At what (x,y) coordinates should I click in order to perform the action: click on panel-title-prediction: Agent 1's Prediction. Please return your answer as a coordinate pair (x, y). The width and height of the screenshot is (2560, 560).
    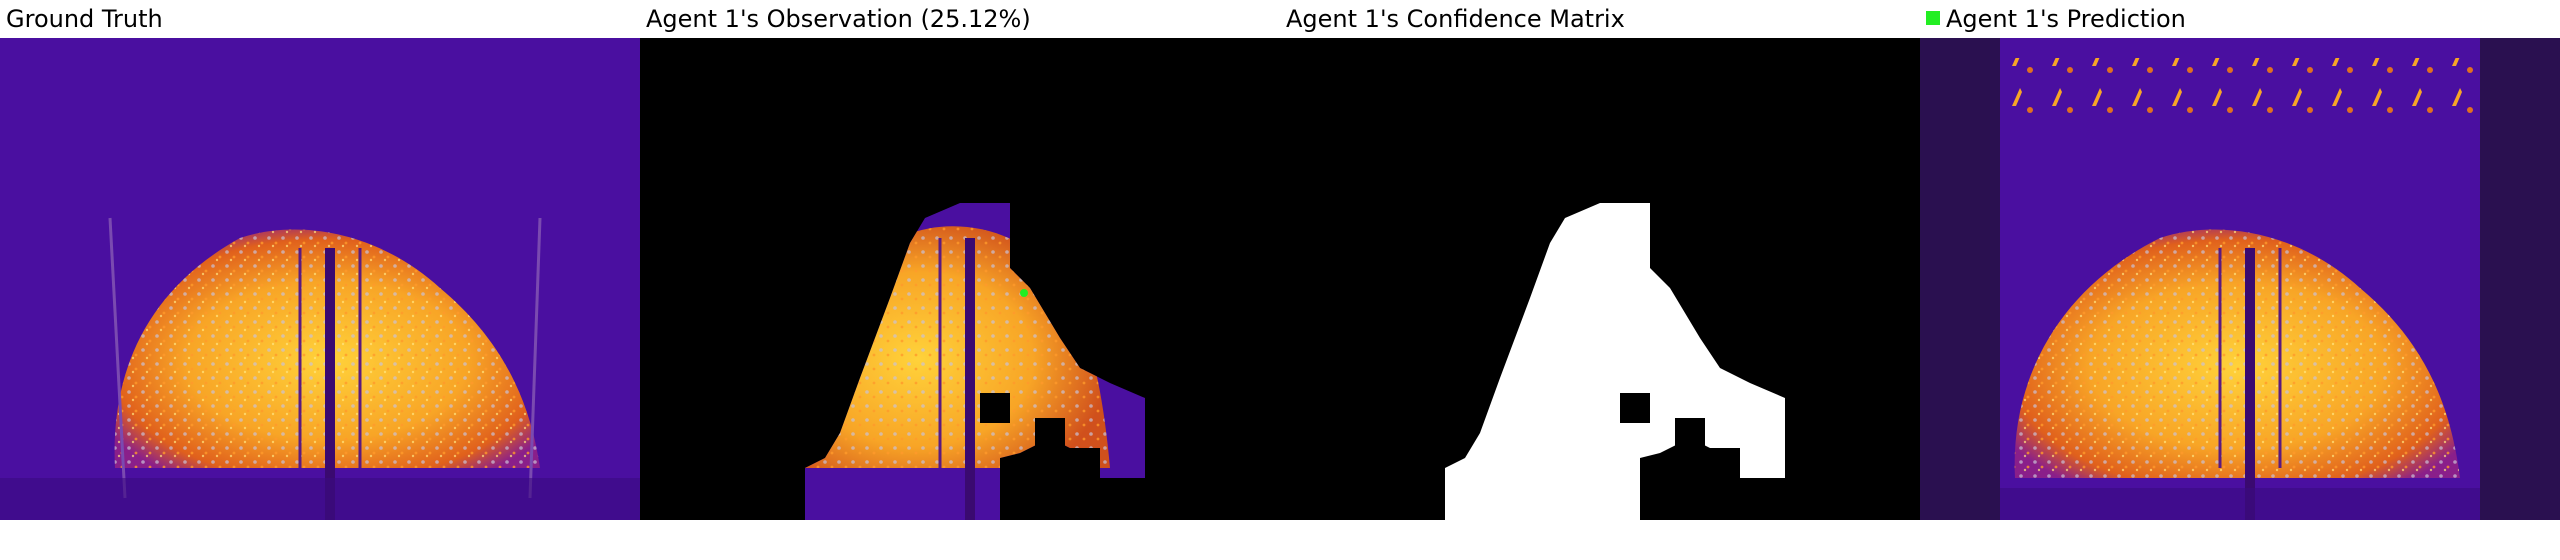
    Looking at the image, I should click on (2066, 19).